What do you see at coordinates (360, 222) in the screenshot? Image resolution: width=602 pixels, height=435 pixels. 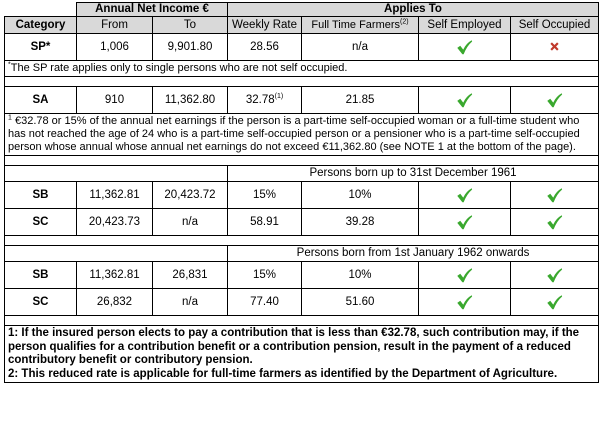 I see `s1-sc-full-time-farmers: 39.28` at bounding box center [360, 222].